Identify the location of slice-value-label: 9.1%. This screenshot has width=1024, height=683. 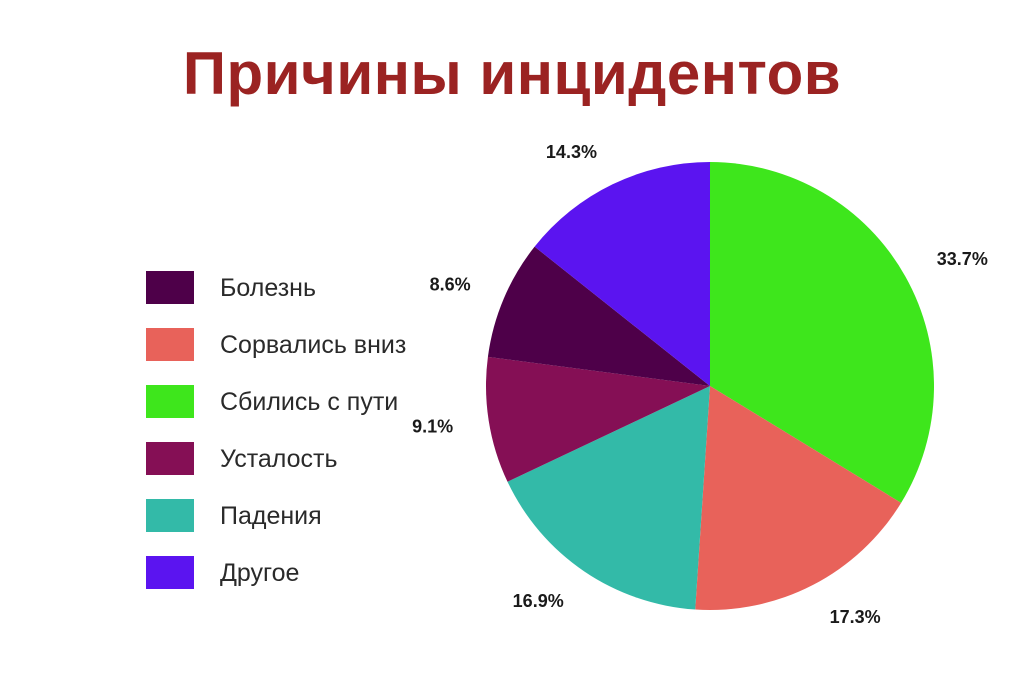
(432, 426).